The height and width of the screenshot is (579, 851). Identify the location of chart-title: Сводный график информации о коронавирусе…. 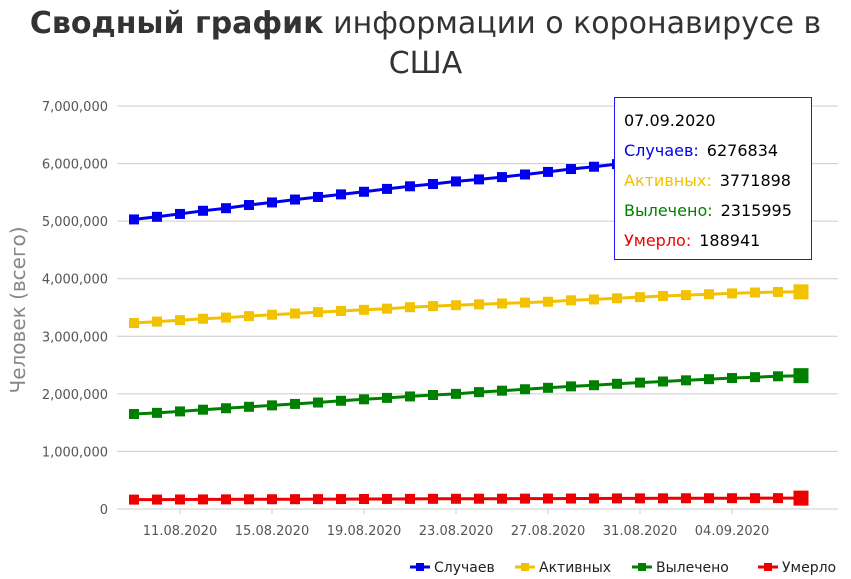
(425, 44).